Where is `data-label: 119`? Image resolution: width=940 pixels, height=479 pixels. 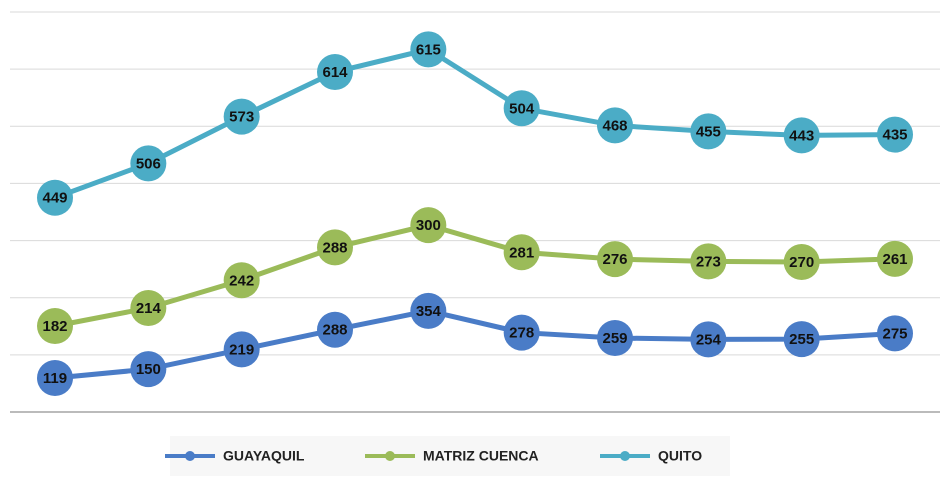 data-label: 119 is located at coordinates (55, 378).